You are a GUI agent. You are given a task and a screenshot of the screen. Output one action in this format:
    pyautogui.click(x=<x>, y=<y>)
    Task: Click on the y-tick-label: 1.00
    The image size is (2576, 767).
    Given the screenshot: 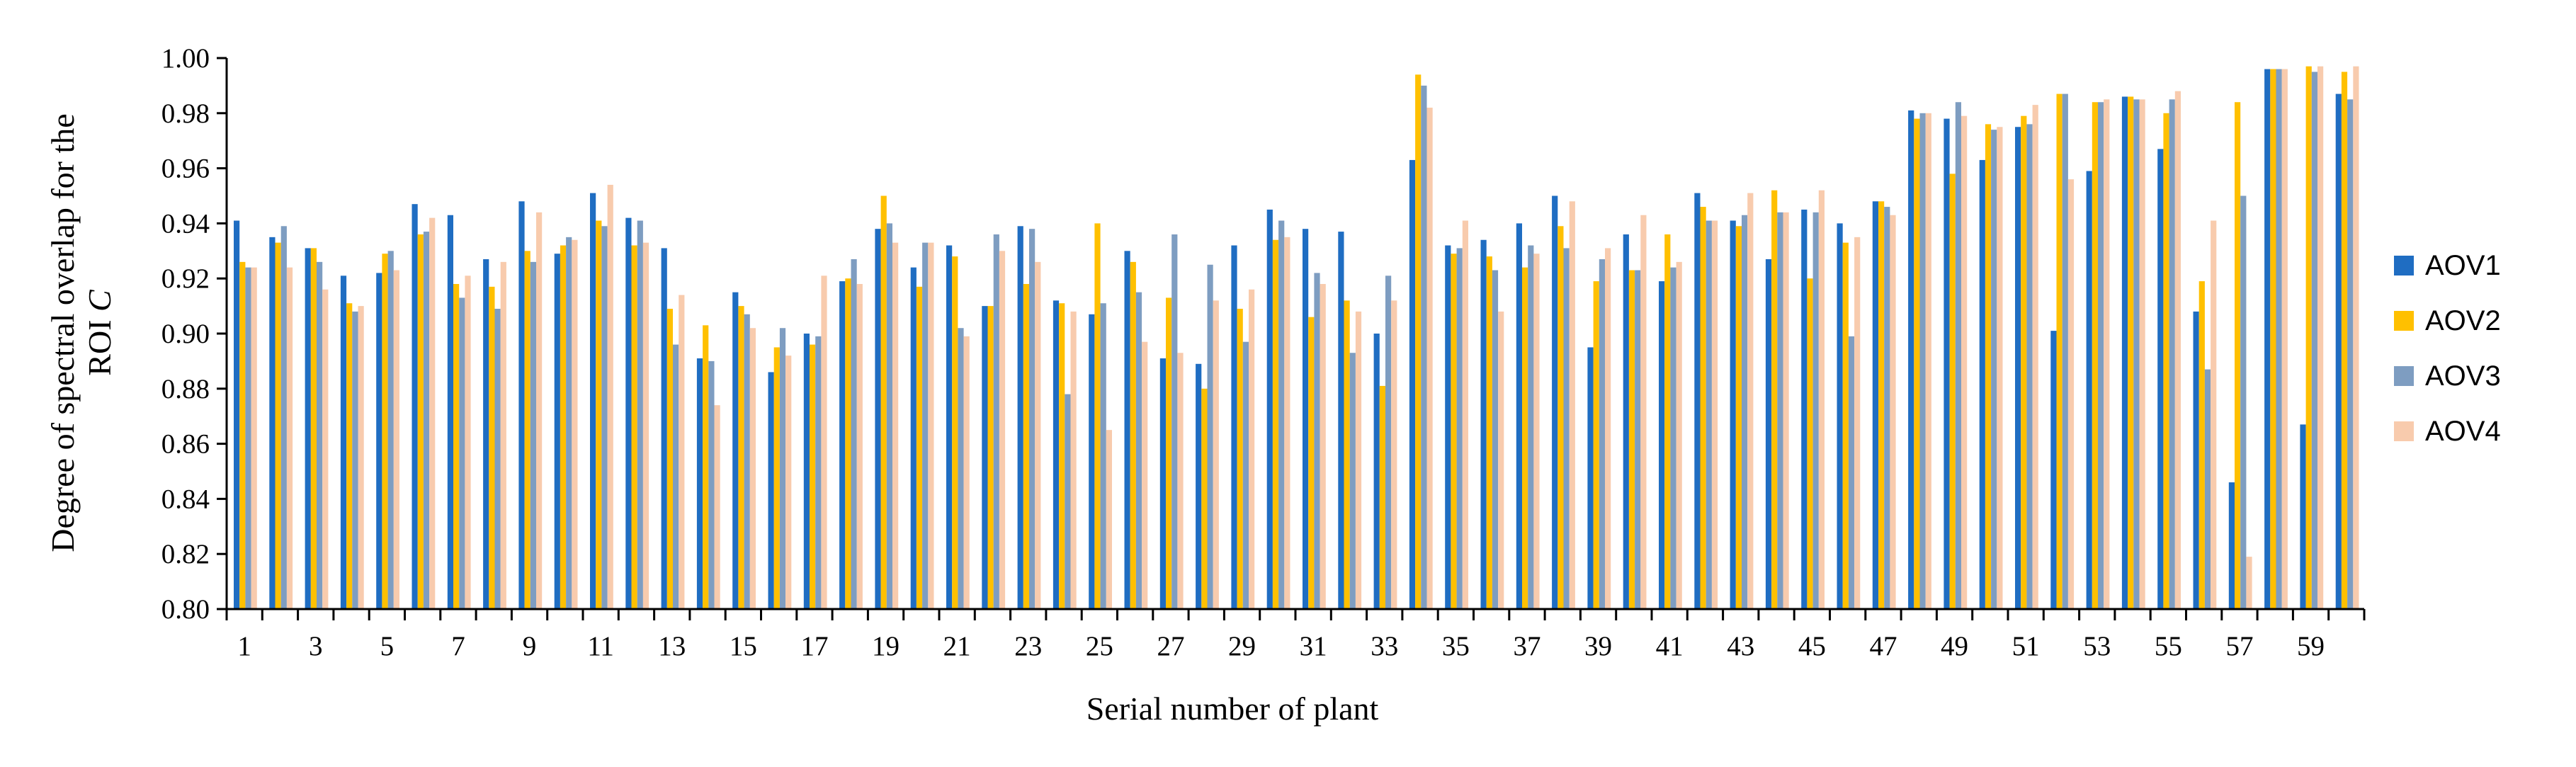 What is the action you would take?
    pyautogui.click(x=185, y=58)
    